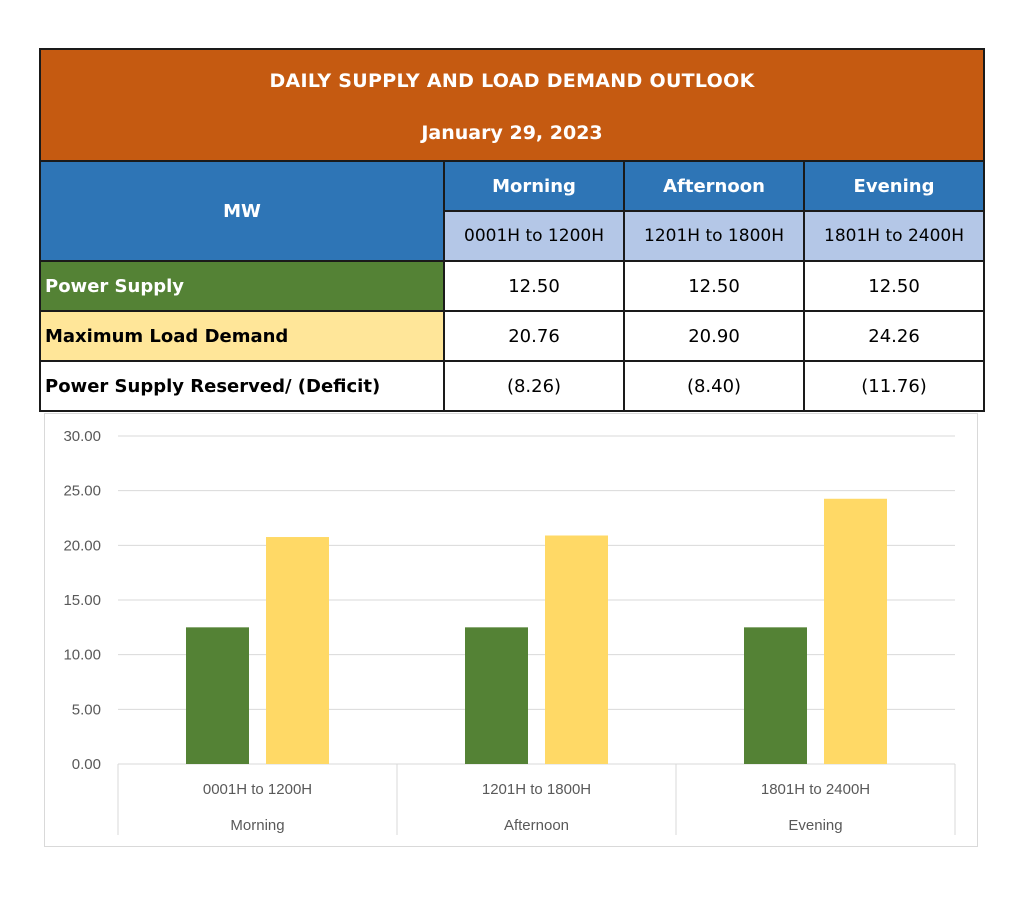 Image resolution: width=1024 pixels, height=904 pixels. What do you see at coordinates (512, 133) in the screenshot?
I see `table-date: January 29, 2023` at bounding box center [512, 133].